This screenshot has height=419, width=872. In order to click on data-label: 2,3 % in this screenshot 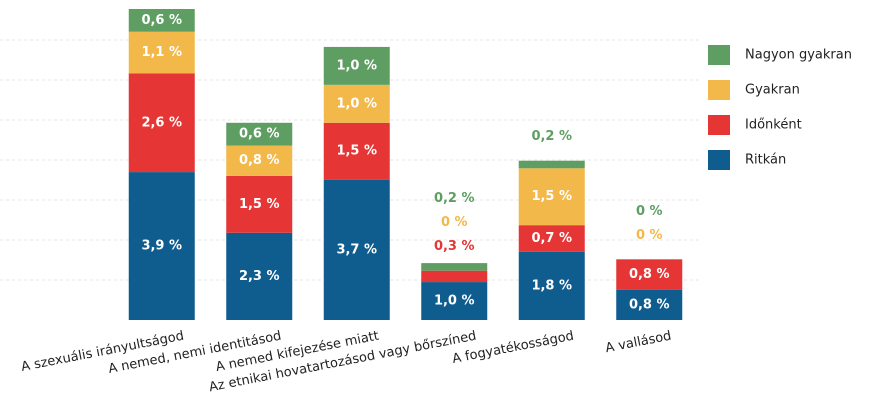, I will do `click(259, 276)`.